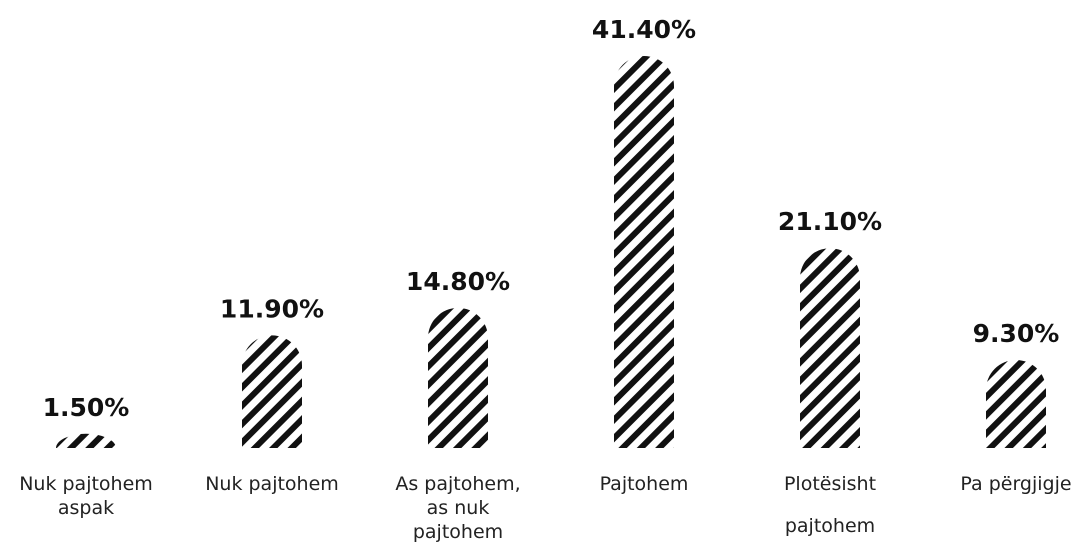 Image resolution: width=1082 pixels, height=551 pixels. I want to click on data-label: 9.30%, so click(1016, 333).